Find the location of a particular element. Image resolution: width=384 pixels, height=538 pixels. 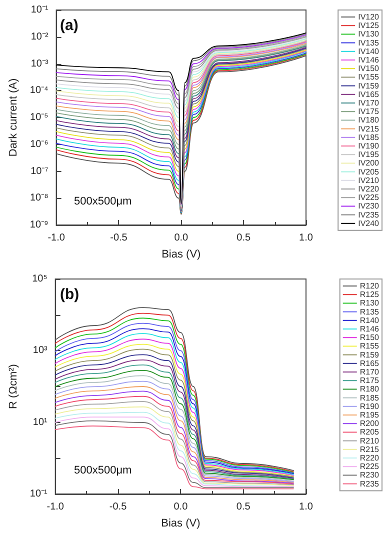

legend-label: IV185 is located at coordinates (369, 137).